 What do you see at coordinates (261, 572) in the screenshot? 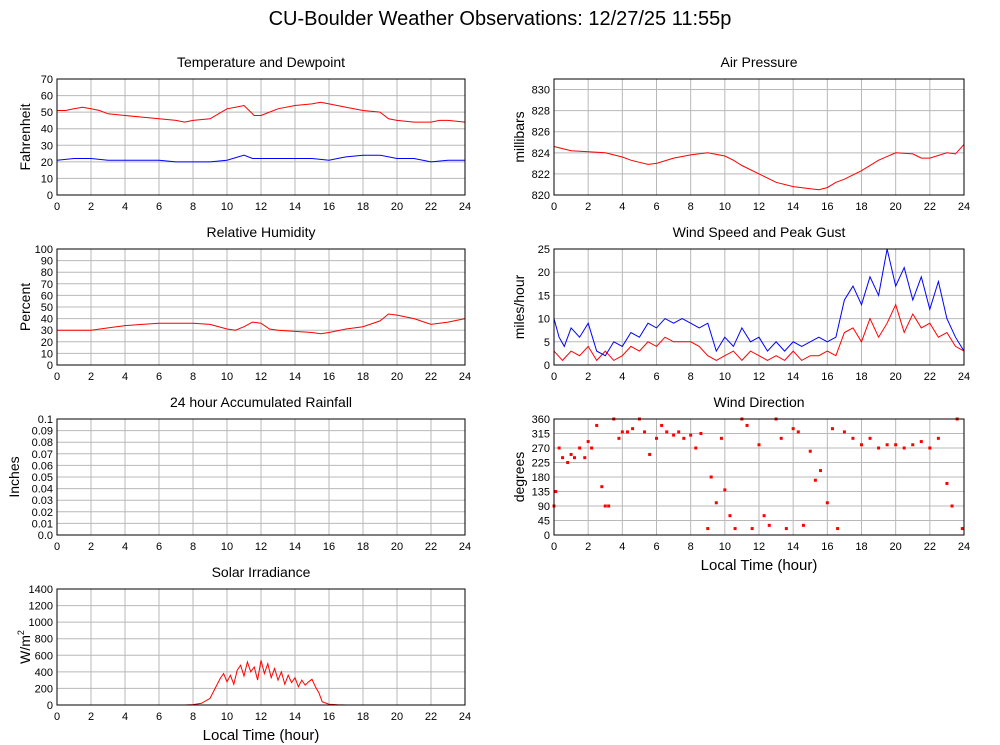
I see `chart-title: Solar Irradiance` at bounding box center [261, 572].